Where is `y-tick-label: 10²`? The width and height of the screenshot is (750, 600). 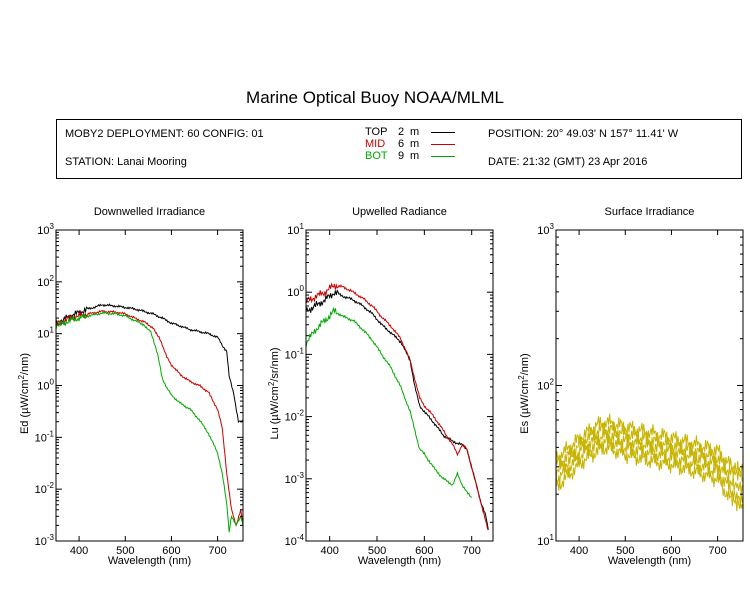 y-tick-label: 10² is located at coordinates (545, 385).